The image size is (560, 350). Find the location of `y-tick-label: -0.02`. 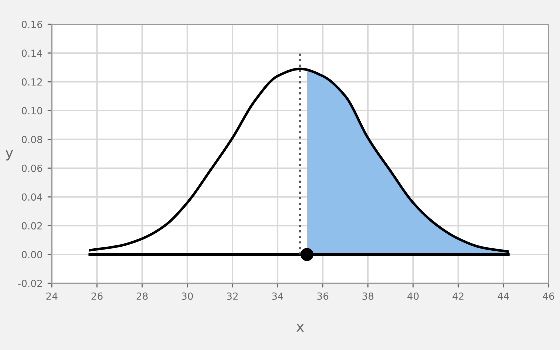

y-tick-label: -0.02 is located at coordinates (30, 284).